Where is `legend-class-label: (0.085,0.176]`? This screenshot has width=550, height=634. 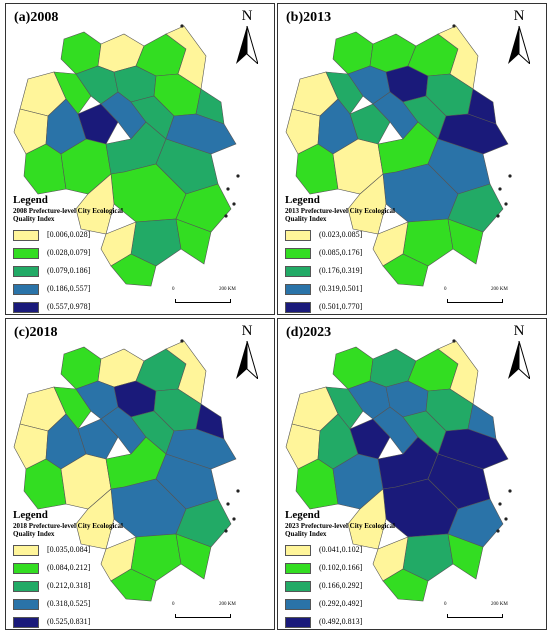 legend-class-label: (0.085,0.176] is located at coordinates (341, 252).